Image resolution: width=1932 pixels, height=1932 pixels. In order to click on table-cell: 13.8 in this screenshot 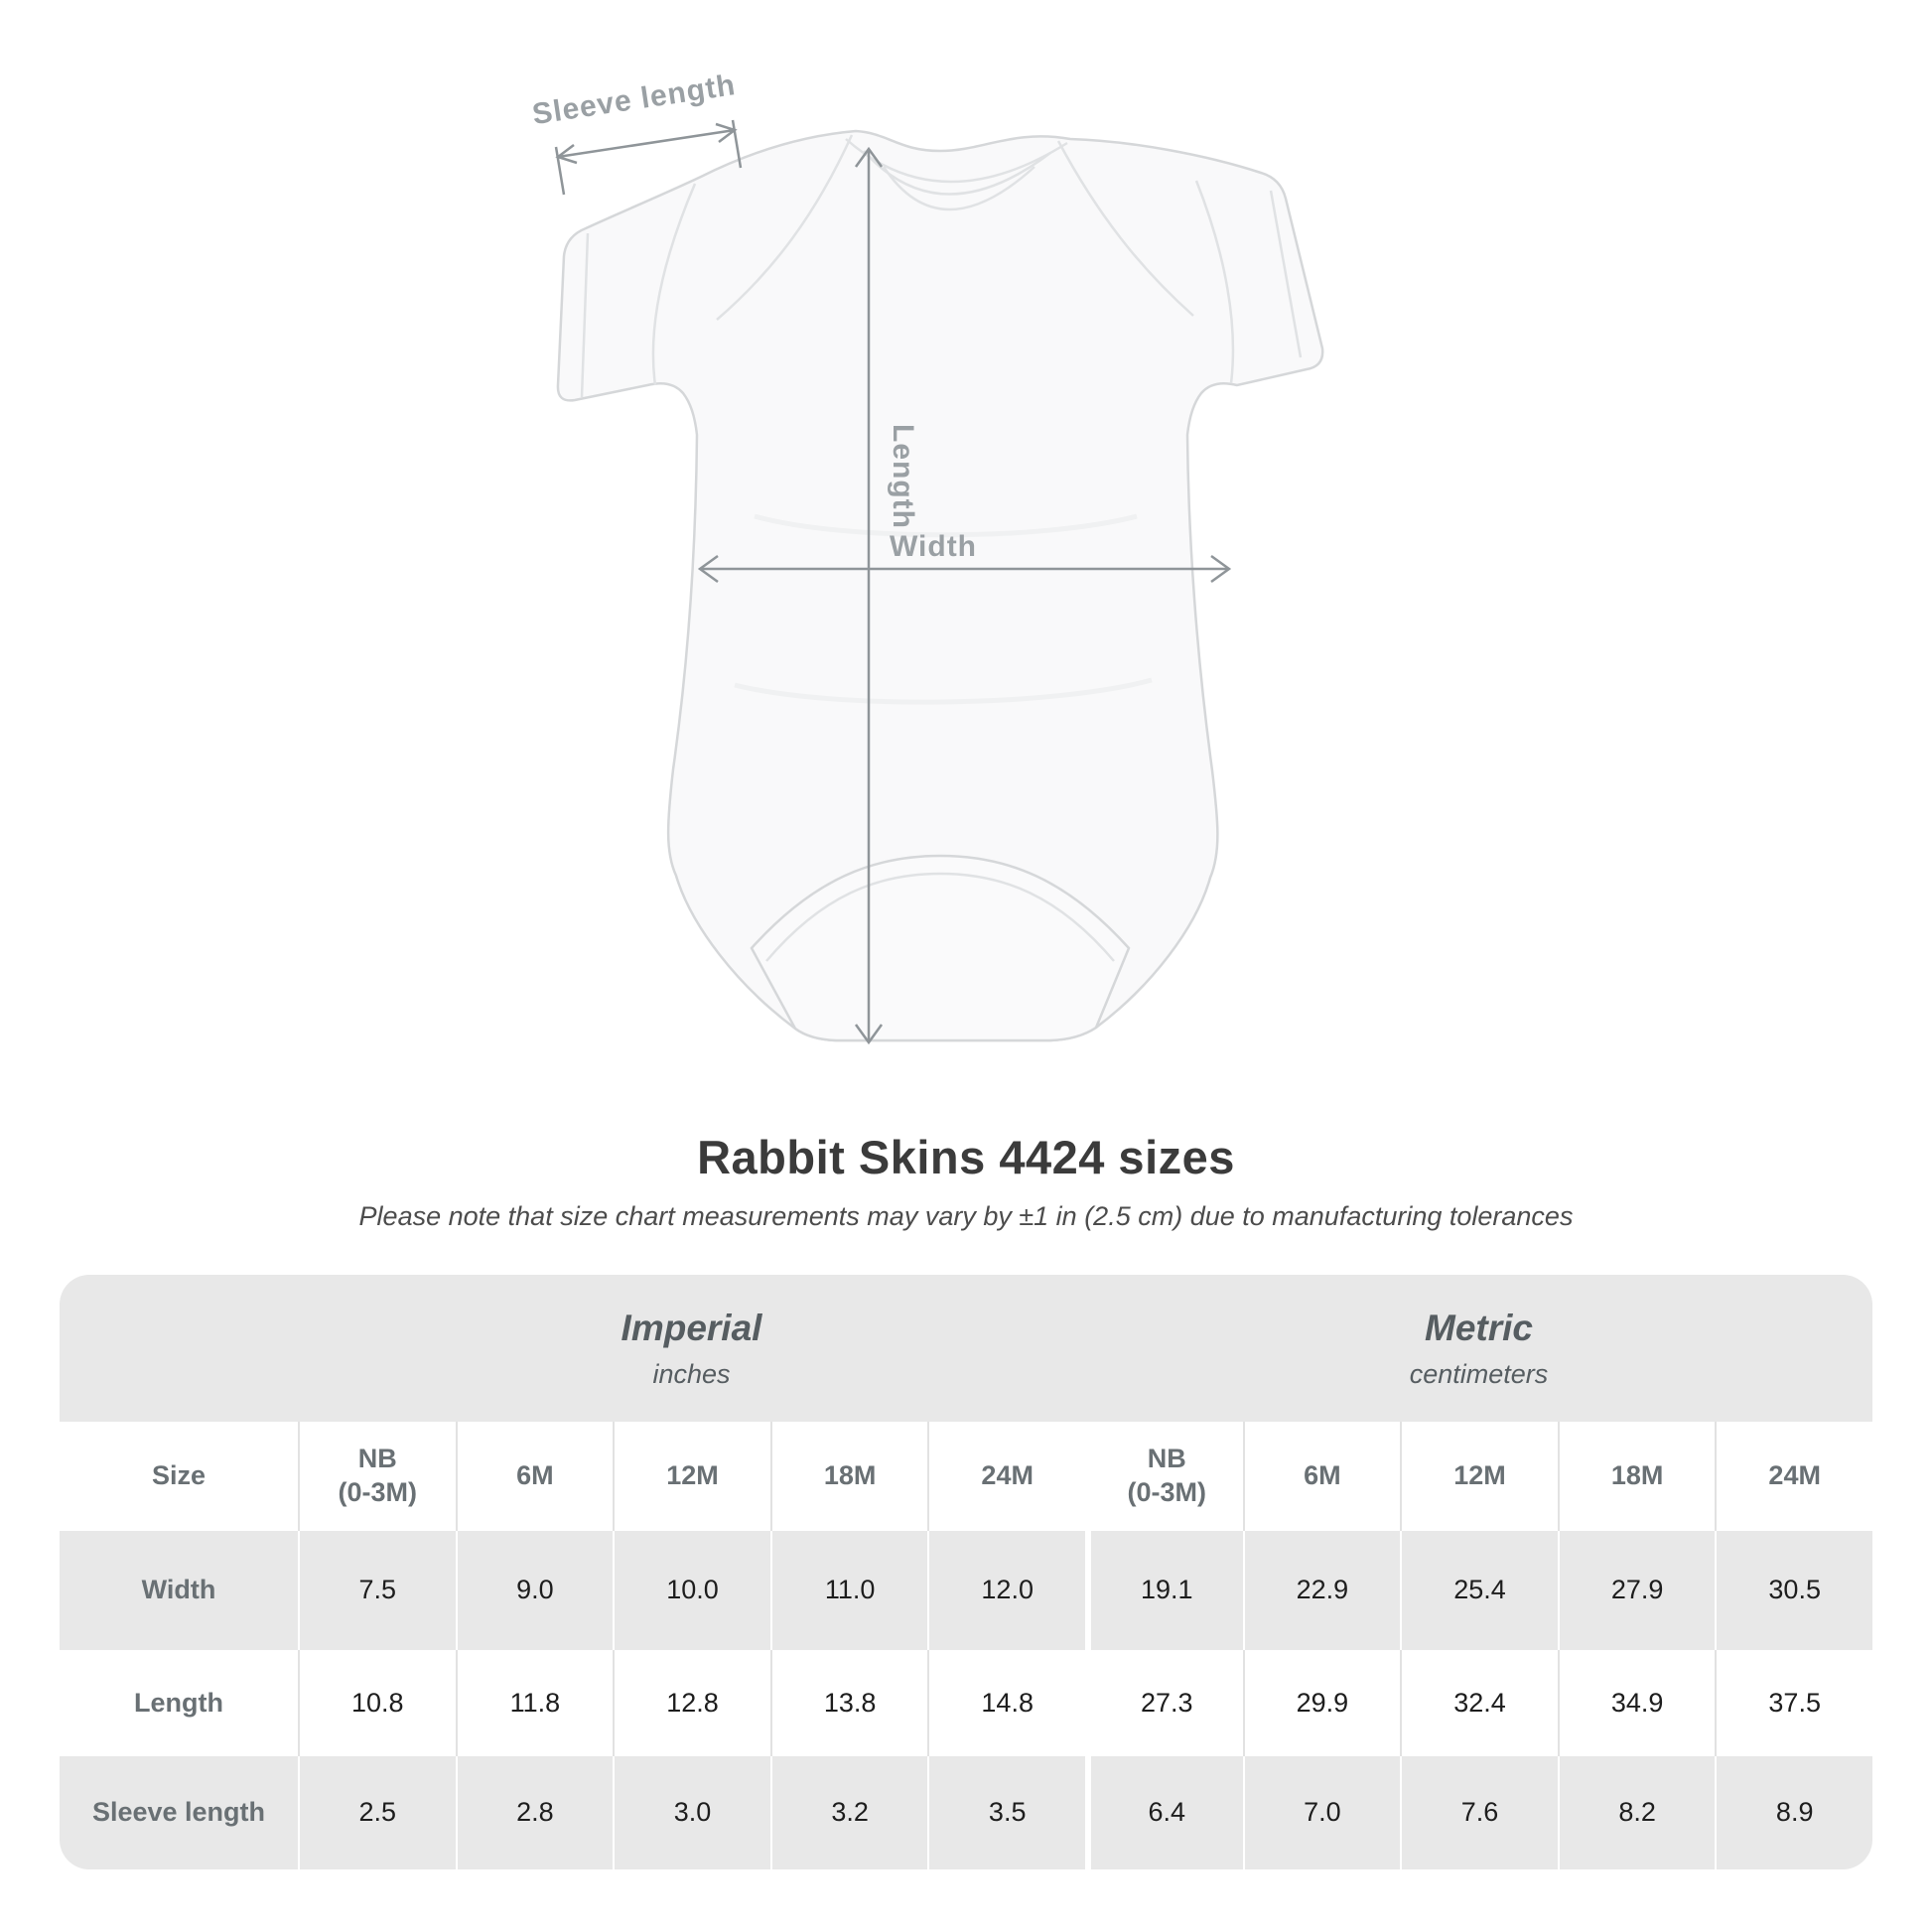, I will do `click(849, 1703)`.